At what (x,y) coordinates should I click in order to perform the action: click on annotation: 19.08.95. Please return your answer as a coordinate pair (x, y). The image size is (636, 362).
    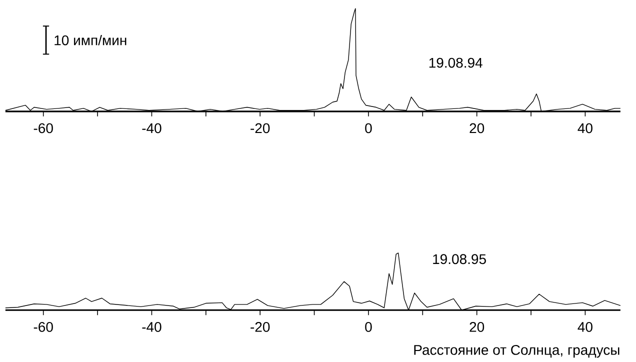
    Looking at the image, I should click on (459, 259).